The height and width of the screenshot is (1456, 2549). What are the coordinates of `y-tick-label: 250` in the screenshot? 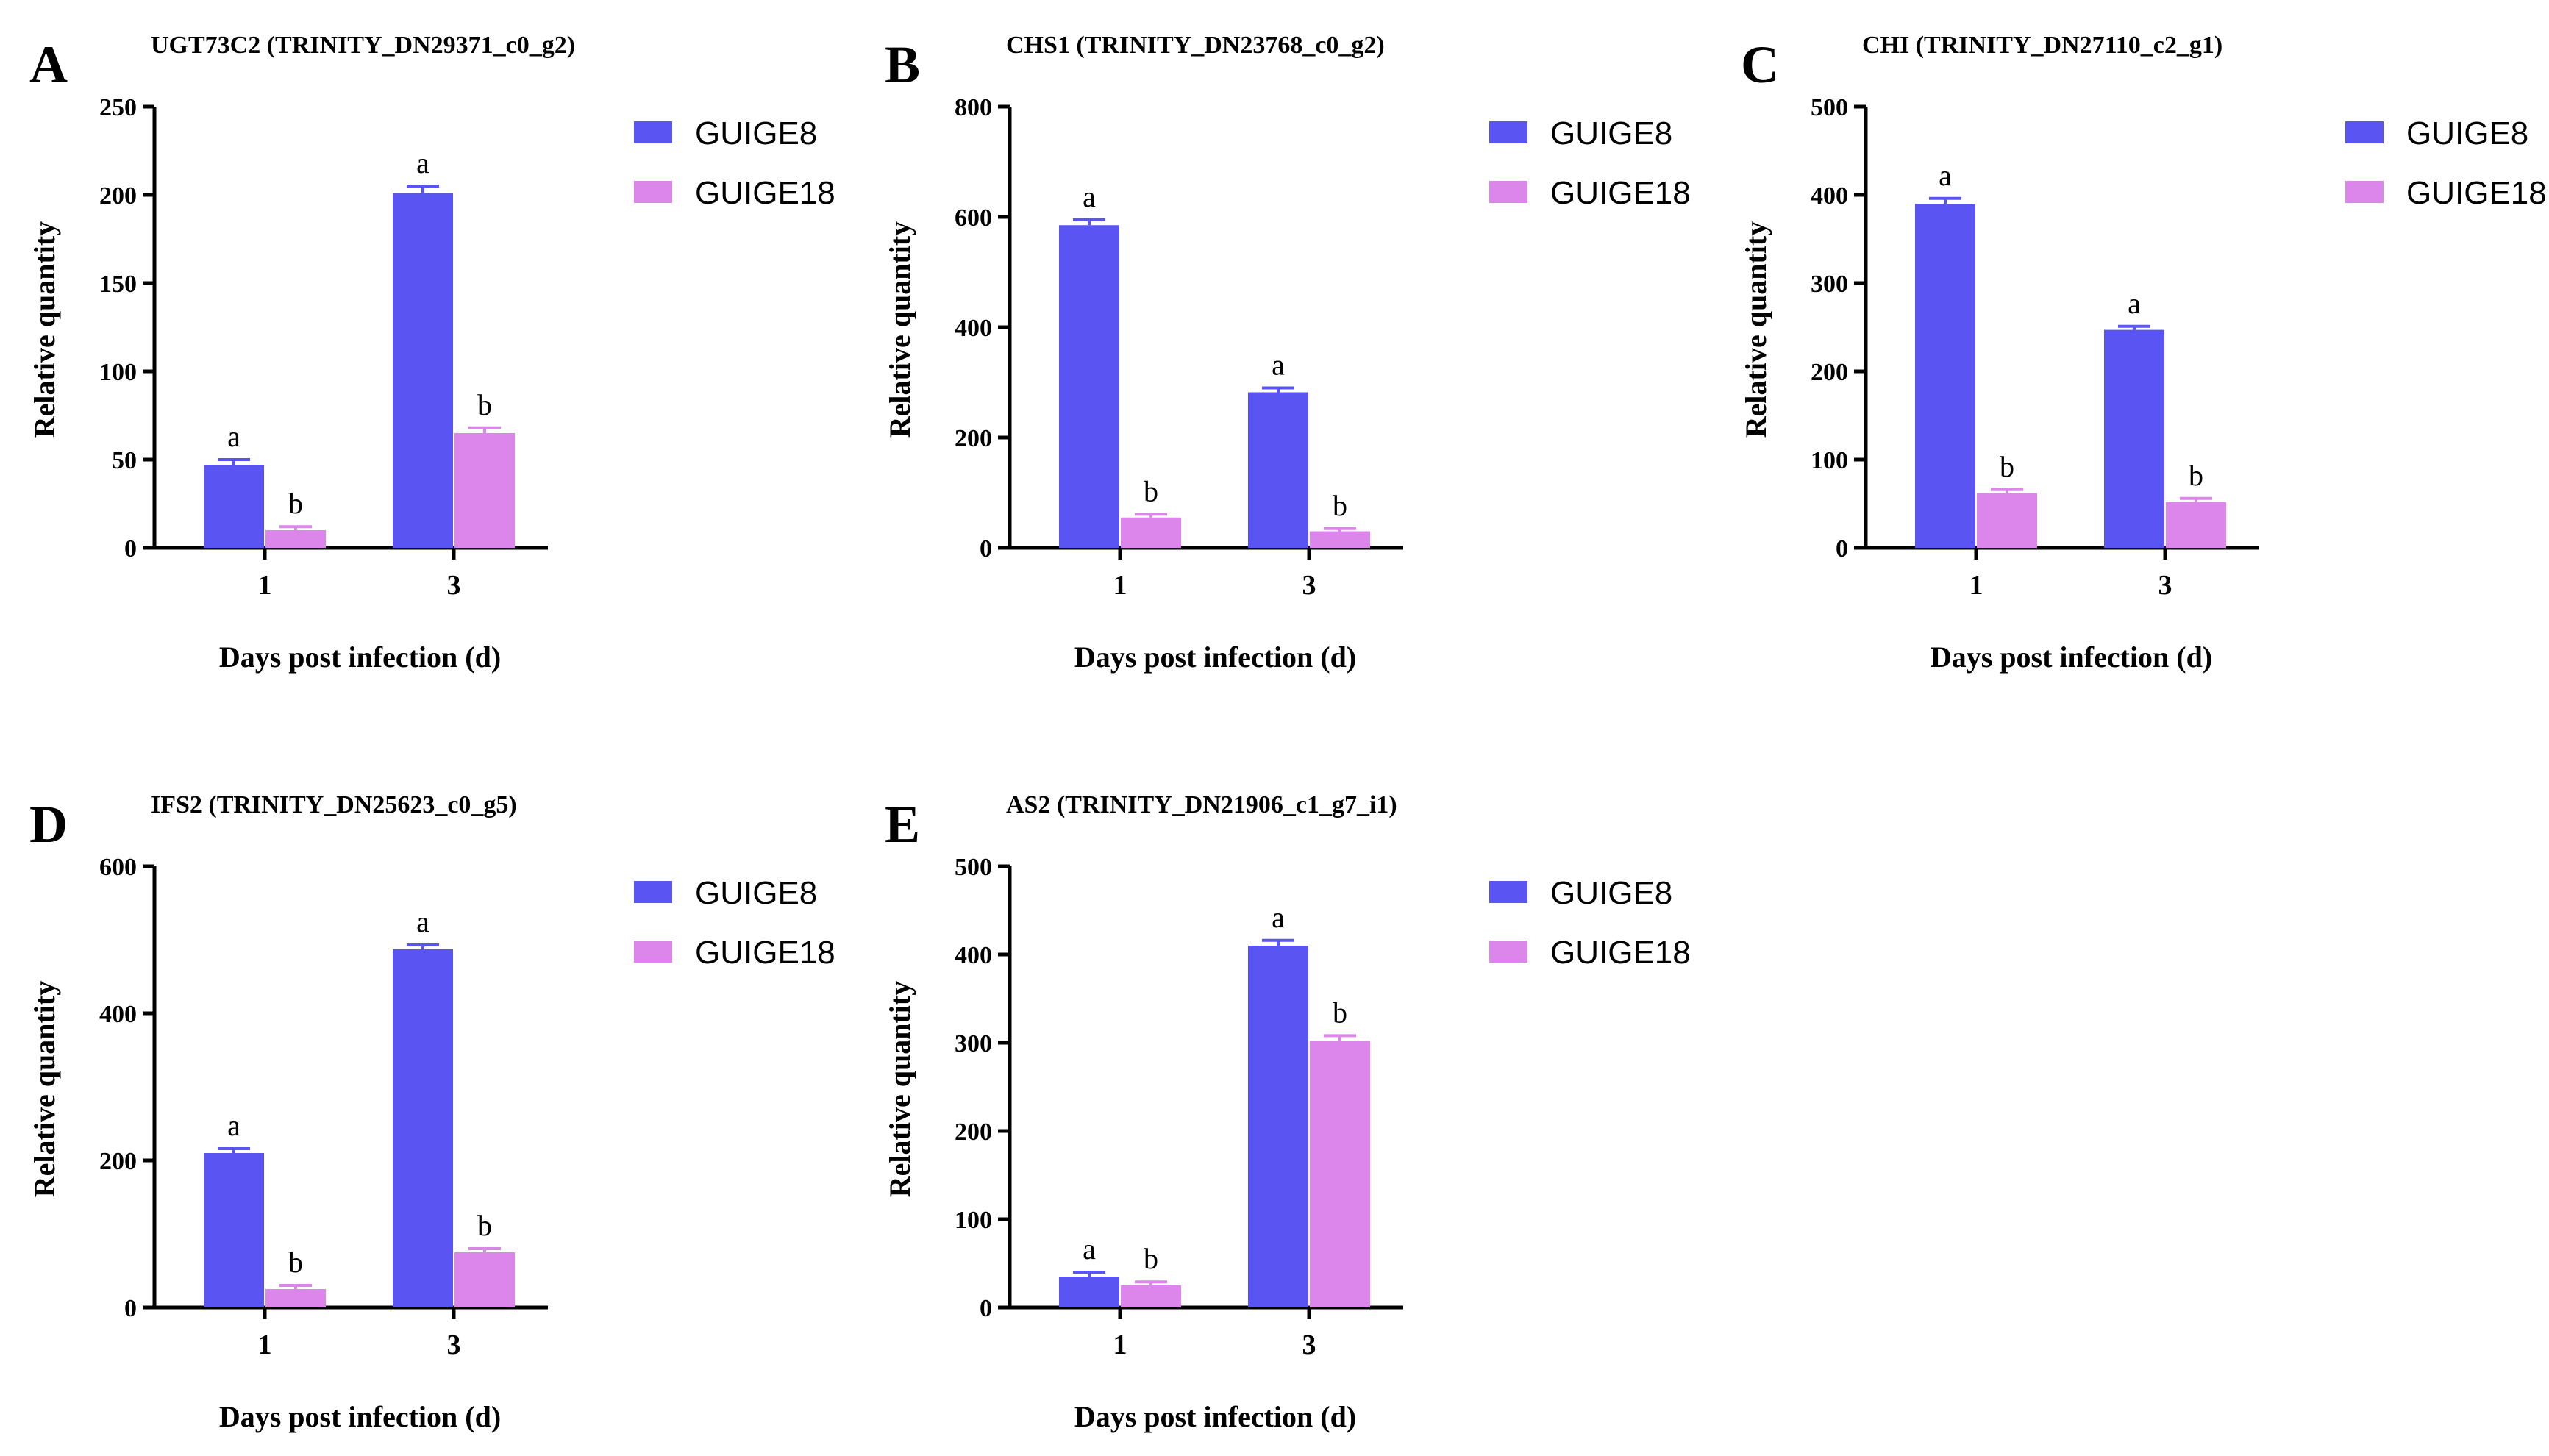 It's located at (118, 108).